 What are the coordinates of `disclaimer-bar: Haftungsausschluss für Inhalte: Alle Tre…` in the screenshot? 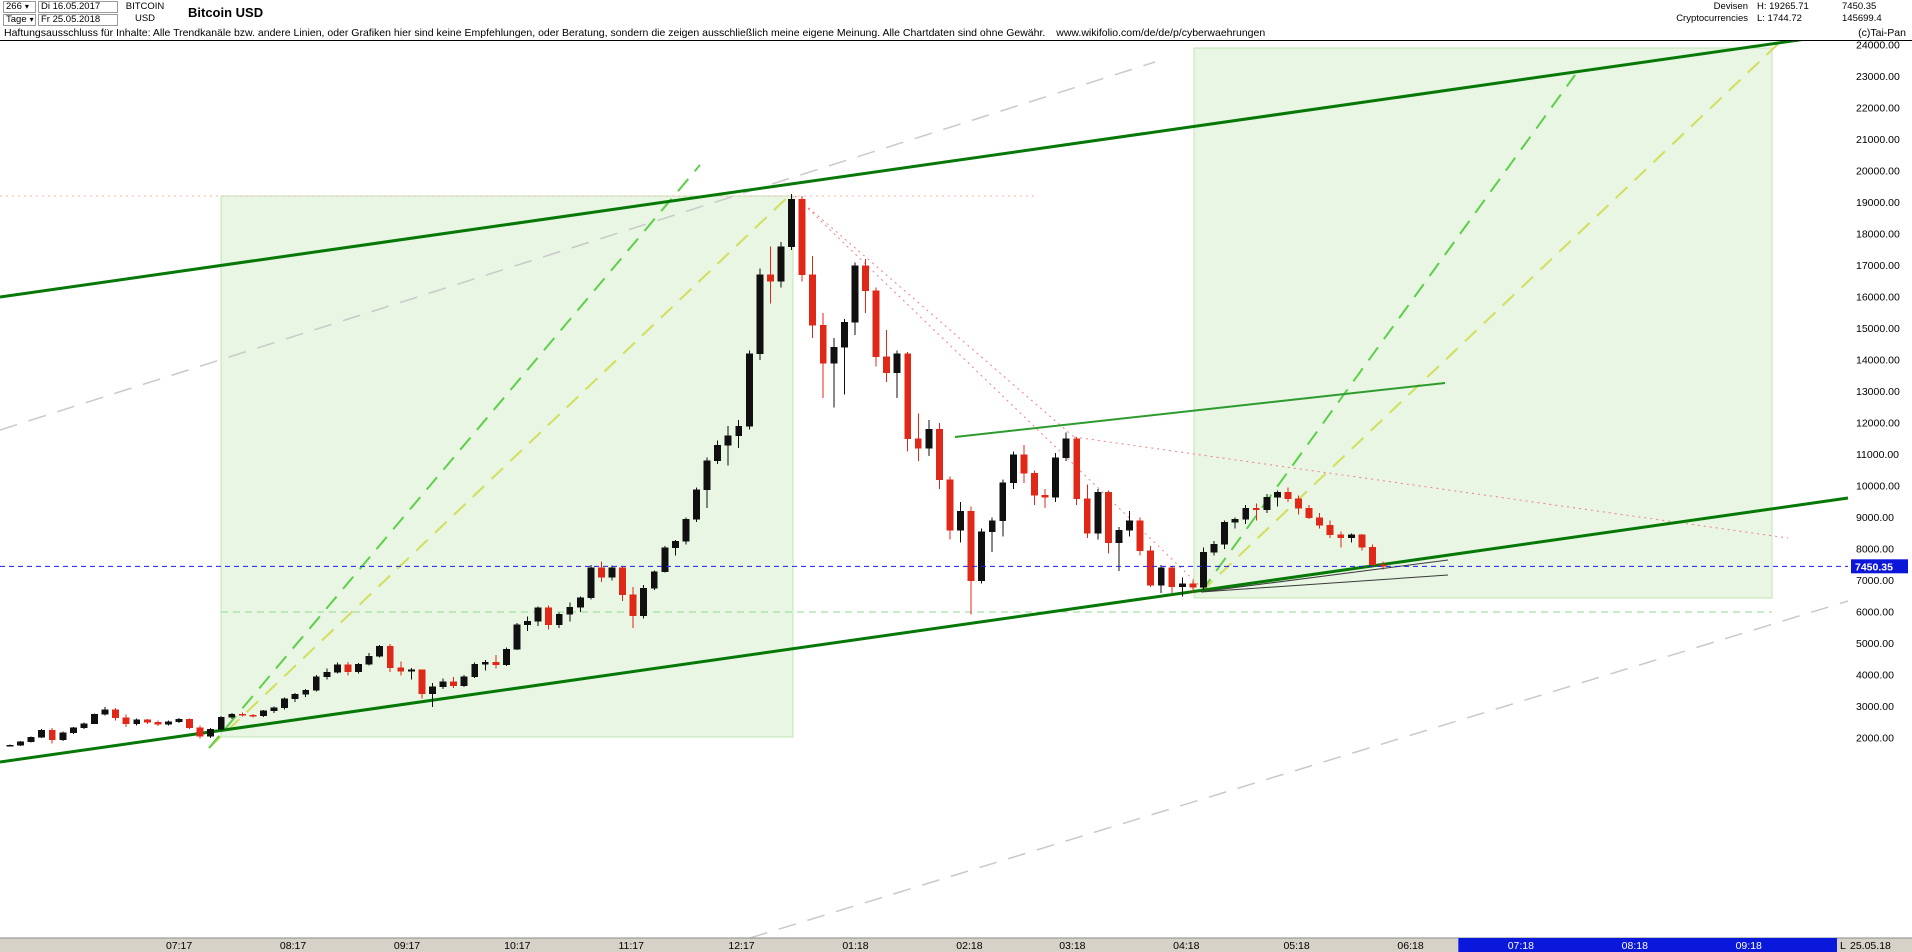 It's located at (956, 34).